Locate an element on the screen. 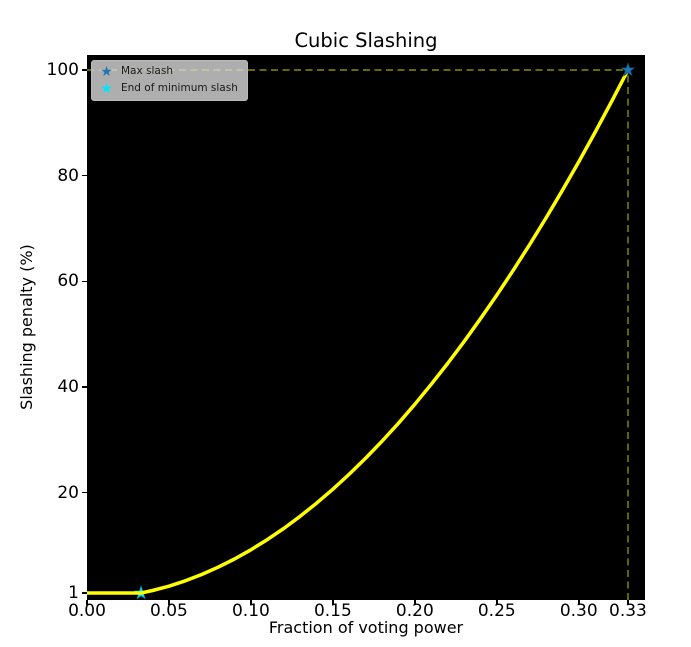 The height and width of the screenshot is (647, 691). y-tick-label: 1 is located at coordinates (73, 593).